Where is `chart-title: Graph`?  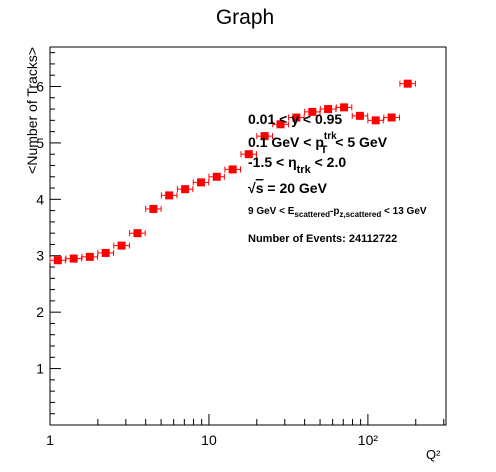
chart-title: Graph is located at coordinates (245, 17).